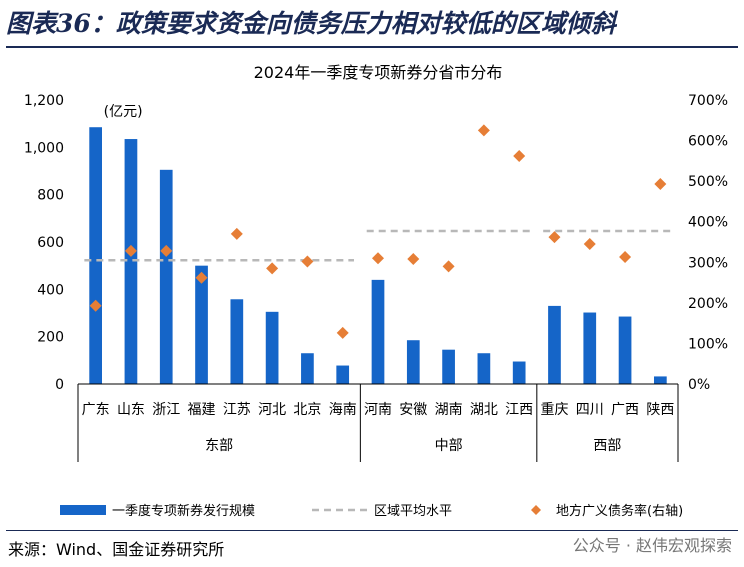 The width and height of the screenshot is (744, 567). What do you see at coordinates (607, 446) in the screenshot?
I see `group-label-西部: 西部` at bounding box center [607, 446].